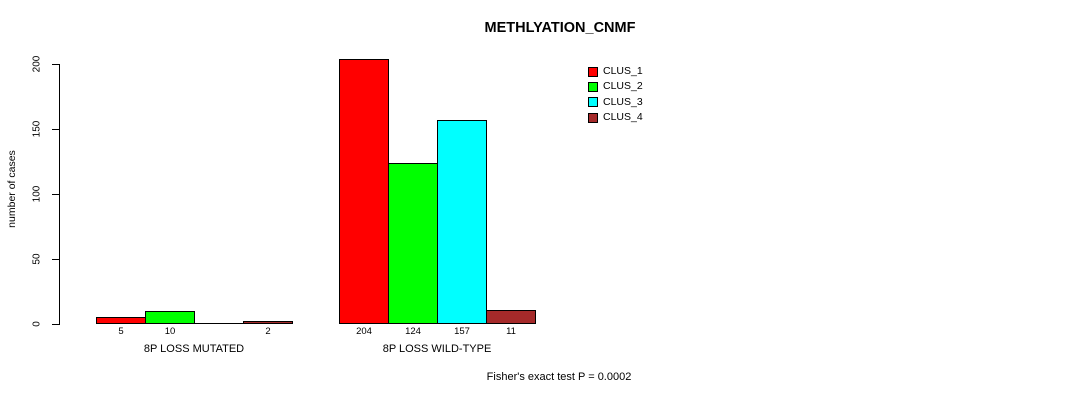 Image resolution: width=1090 pixels, height=400 pixels. I want to click on bar-clus_3-wildtype, so click(462, 222).